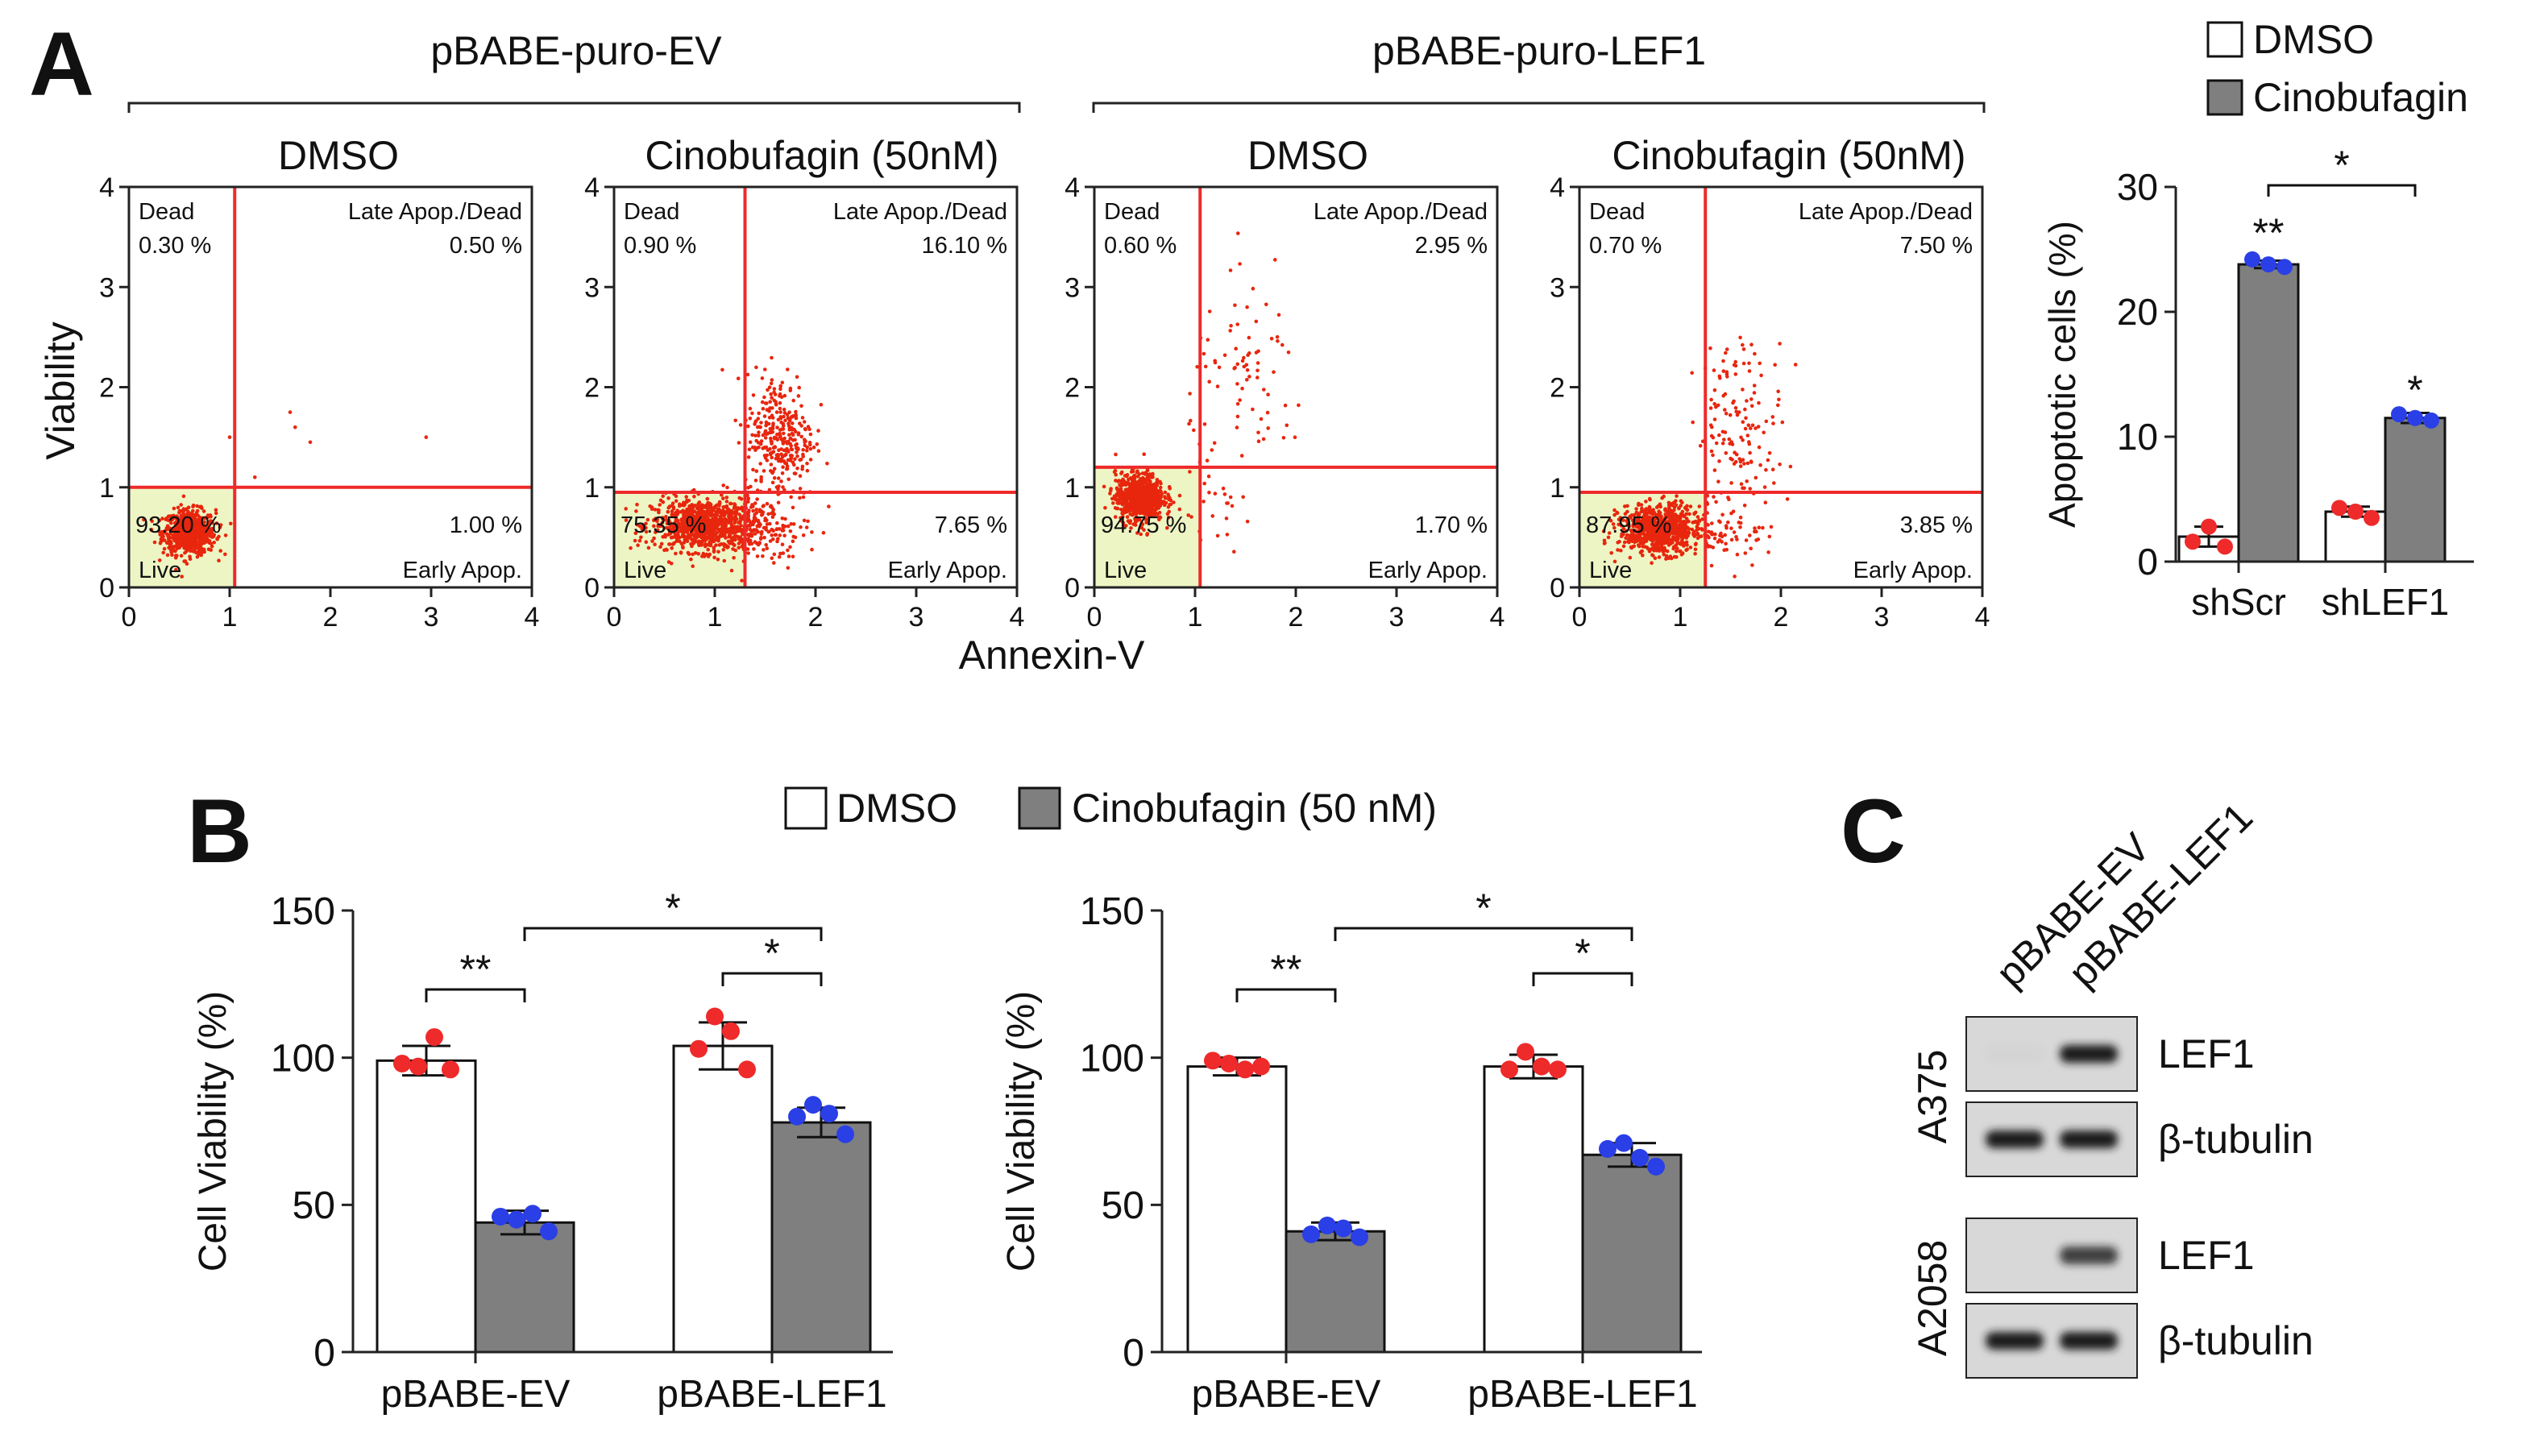 This screenshot has width=2540, height=1456. What do you see at coordinates (821, 1237) in the screenshot?
I see `bar` at bounding box center [821, 1237].